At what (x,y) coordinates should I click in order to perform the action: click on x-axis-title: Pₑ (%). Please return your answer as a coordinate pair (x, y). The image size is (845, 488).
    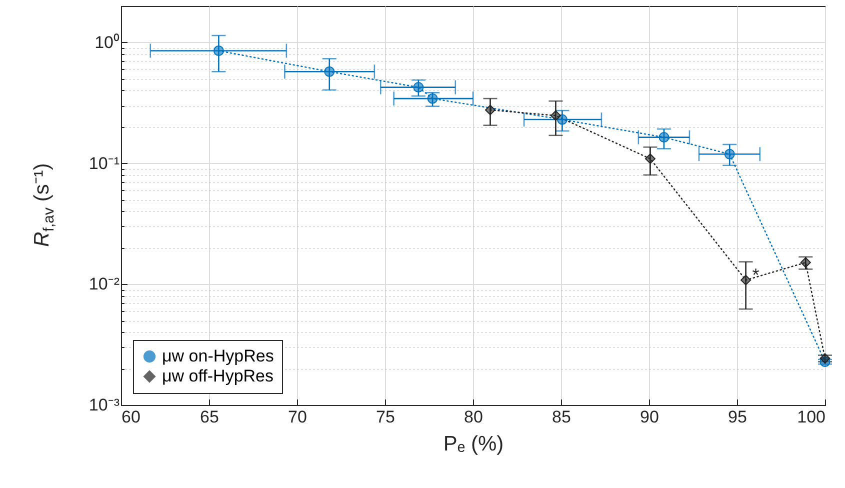
    Looking at the image, I should click on (473, 444).